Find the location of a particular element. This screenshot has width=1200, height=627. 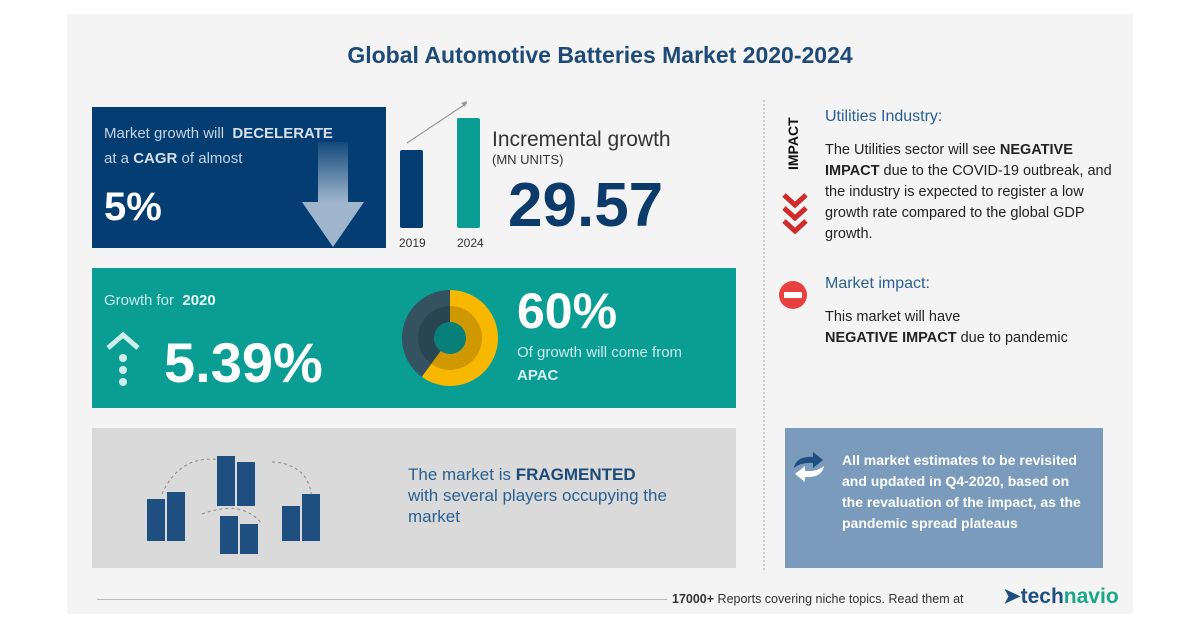

footer-line is located at coordinates (382, 599).